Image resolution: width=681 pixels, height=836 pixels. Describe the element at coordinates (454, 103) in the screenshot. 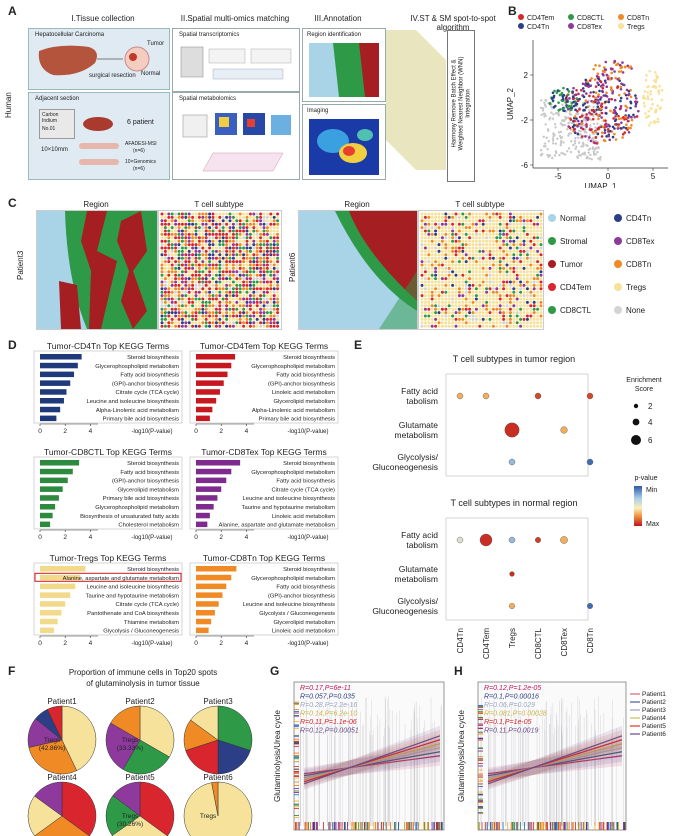

I see `harmony-text: Harmony Remove Batch Effect &` at that location.